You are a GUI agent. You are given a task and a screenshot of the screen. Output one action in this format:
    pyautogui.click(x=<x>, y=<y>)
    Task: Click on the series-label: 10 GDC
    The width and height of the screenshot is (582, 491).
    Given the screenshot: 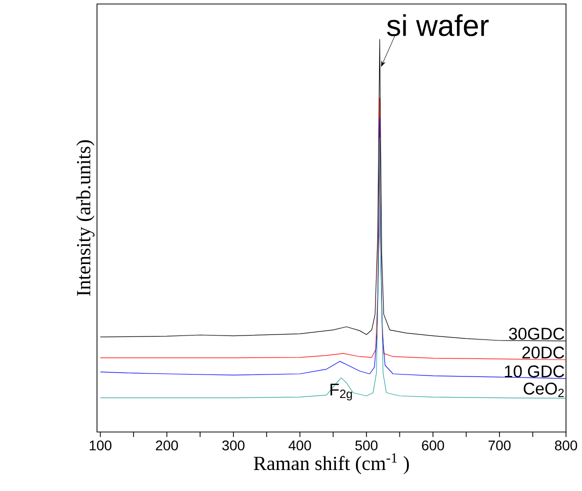 What is the action you would take?
    pyautogui.click(x=534, y=371)
    